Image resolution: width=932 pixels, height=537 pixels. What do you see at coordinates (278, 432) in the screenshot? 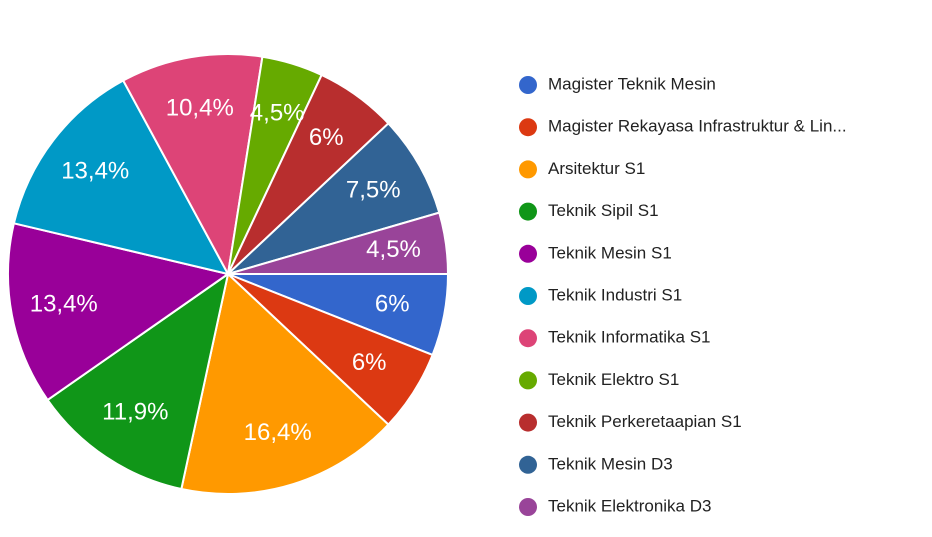
I see `slice-label: 16,4%` at bounding box center [278, 432].